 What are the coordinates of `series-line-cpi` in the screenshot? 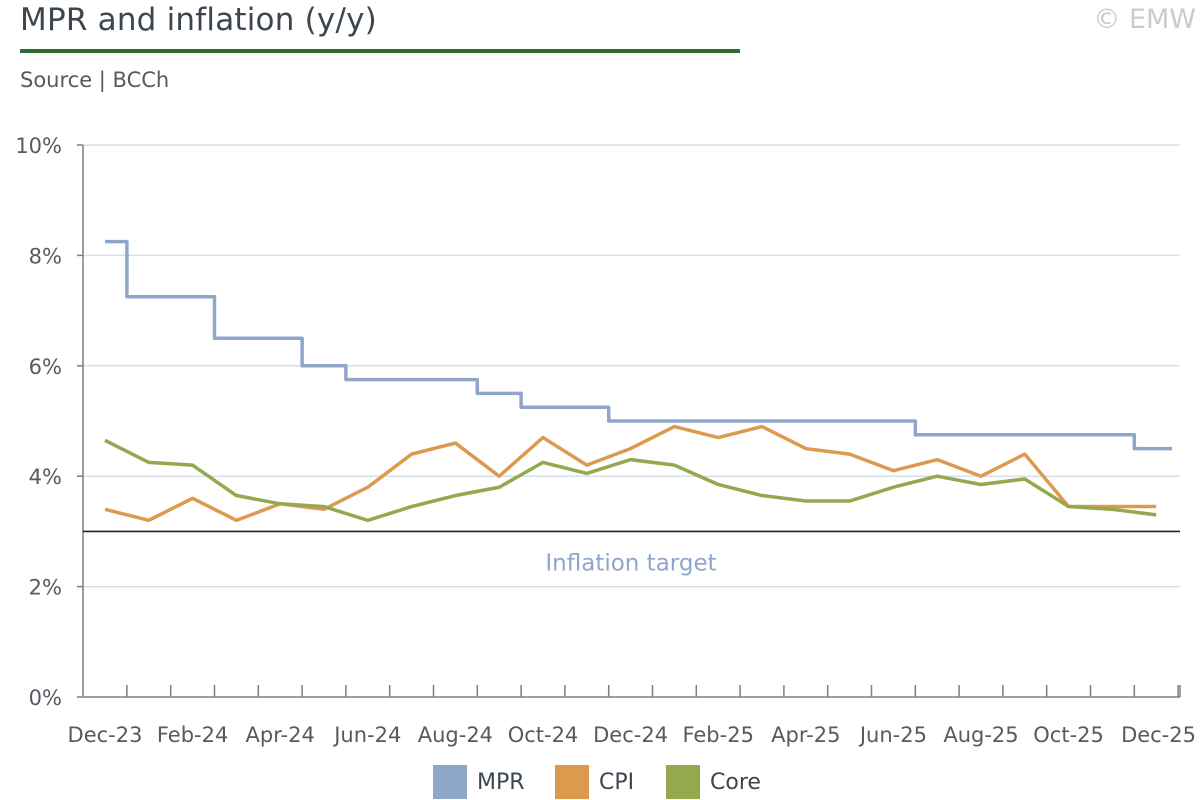 It's located at (630, 473).